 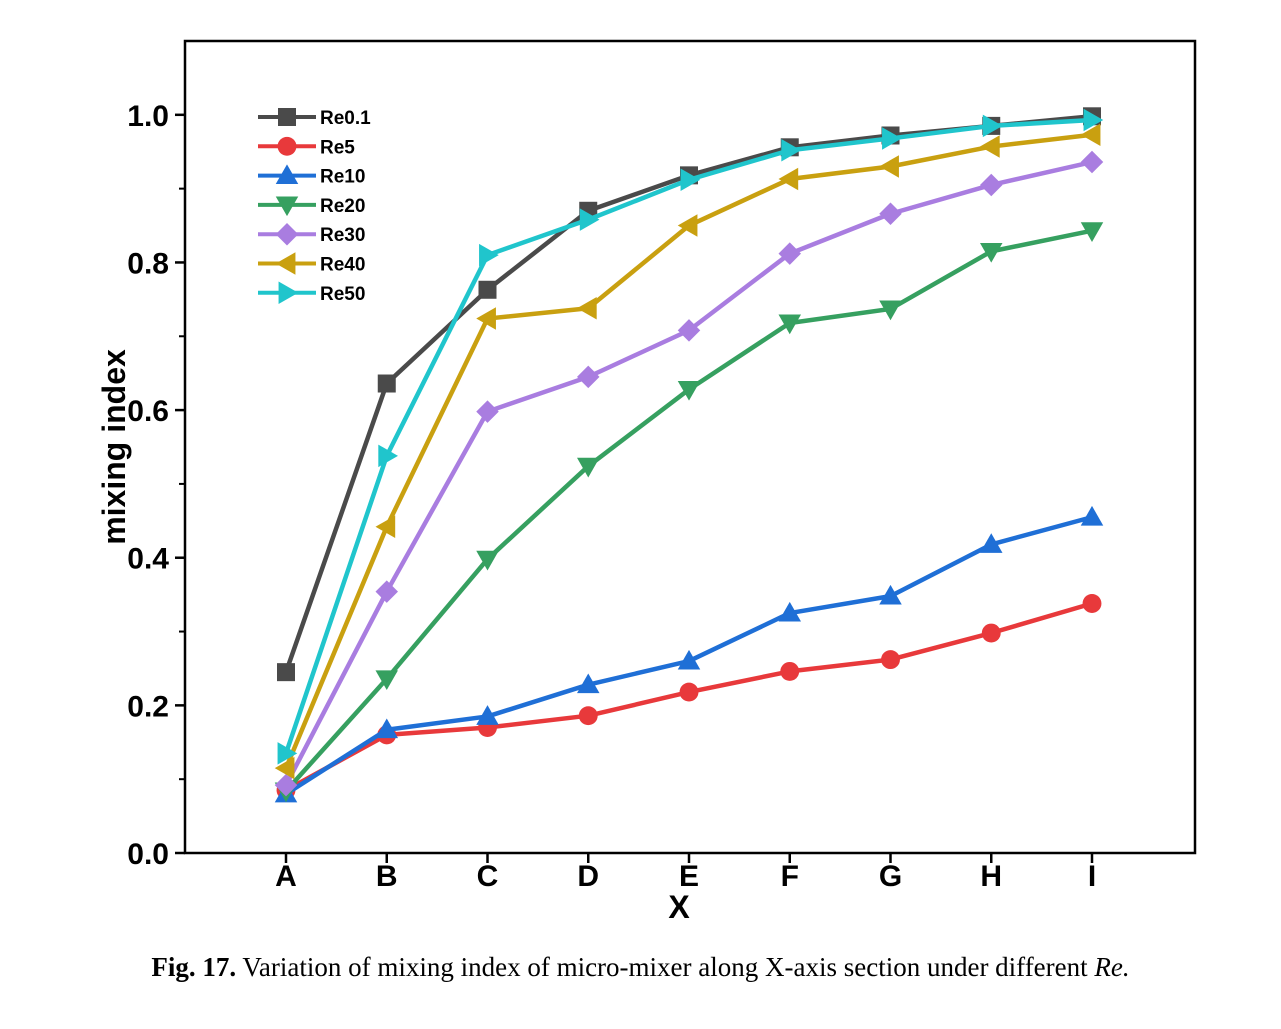 What do you see at coordinates (342, 177) in the screenshot?
I see `legend-label: Re10` at bounding box center [342, 177].